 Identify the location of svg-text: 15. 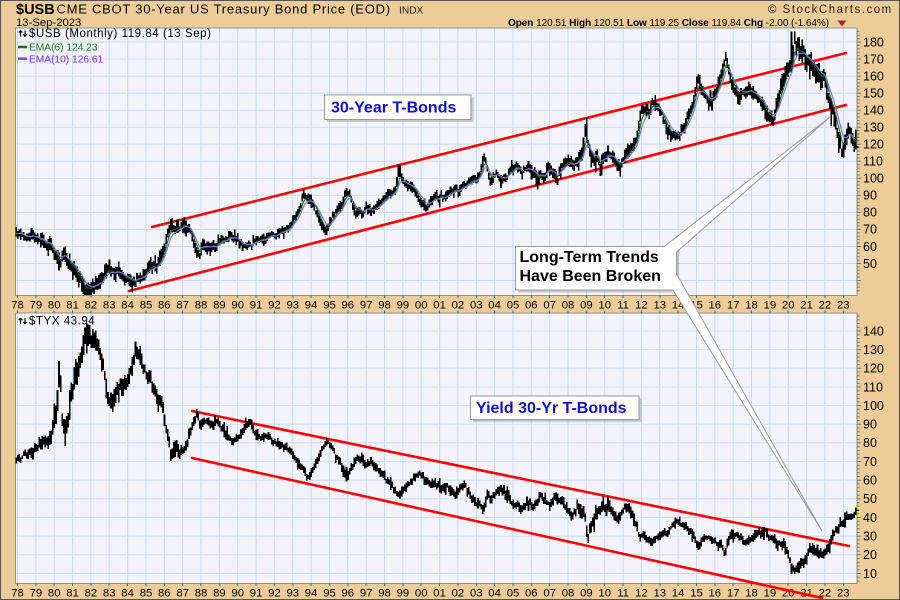
(696, 594).